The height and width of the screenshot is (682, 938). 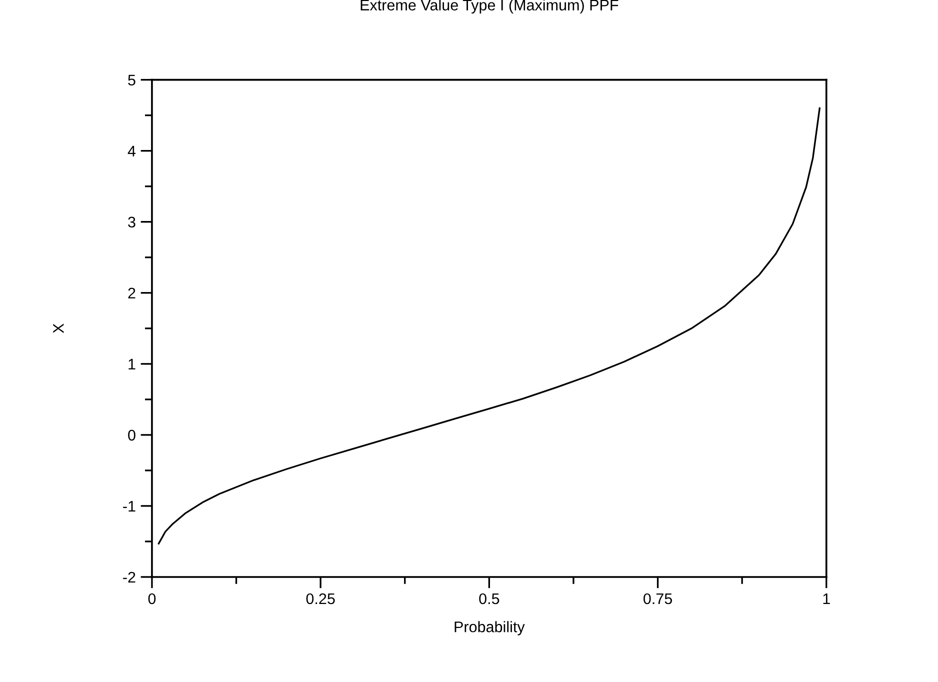 I want to click on x-tick-label: 0.25, so click(x=320, y=598).